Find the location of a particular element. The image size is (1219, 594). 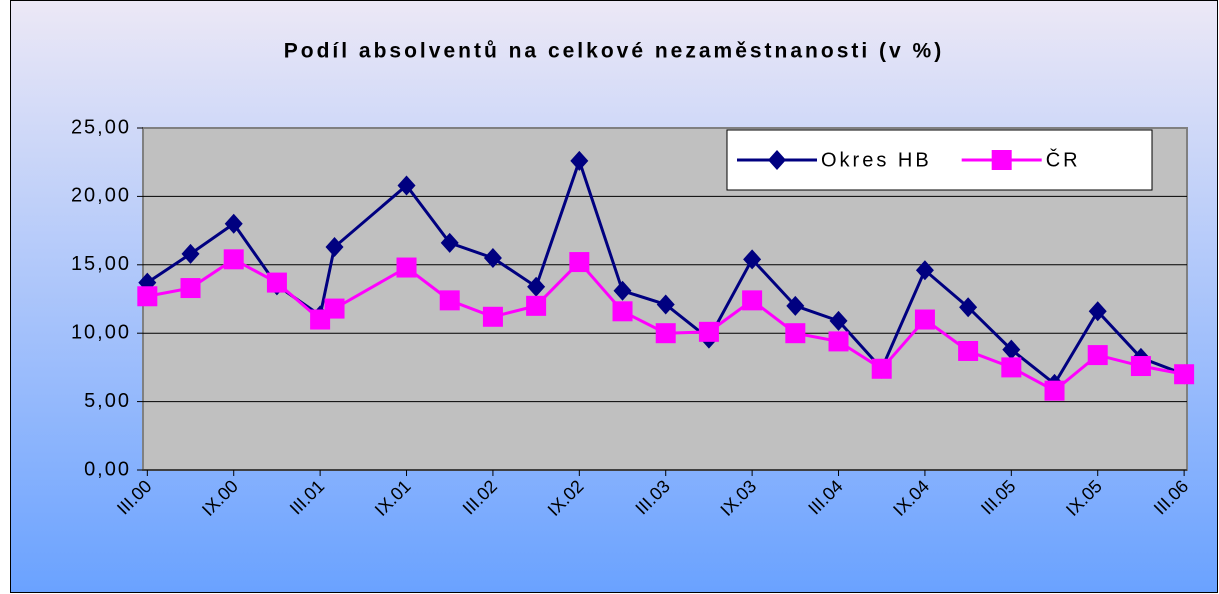

y-tick-label: 25,00 is located at coordinates (101, 127).